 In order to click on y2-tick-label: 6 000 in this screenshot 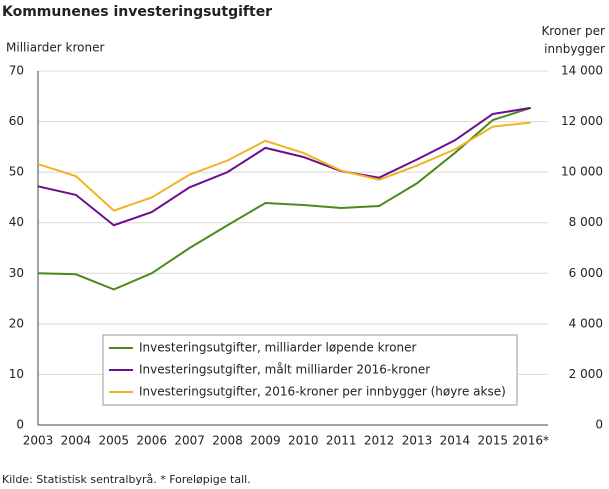, I will do `click(586, 273)`.